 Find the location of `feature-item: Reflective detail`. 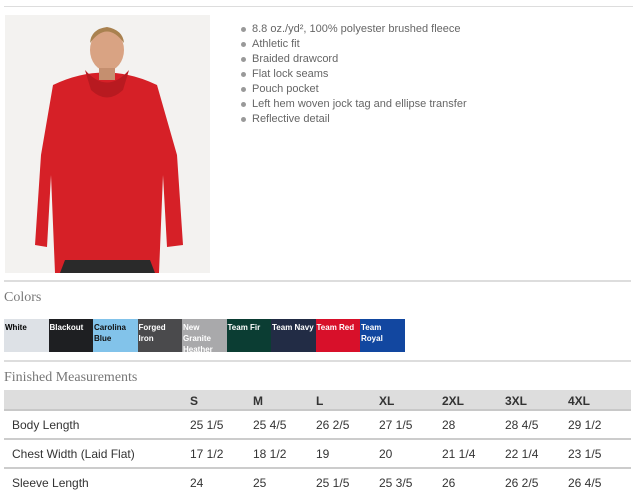

feature-item: Reflective detail is located at coordinates (353, 119).